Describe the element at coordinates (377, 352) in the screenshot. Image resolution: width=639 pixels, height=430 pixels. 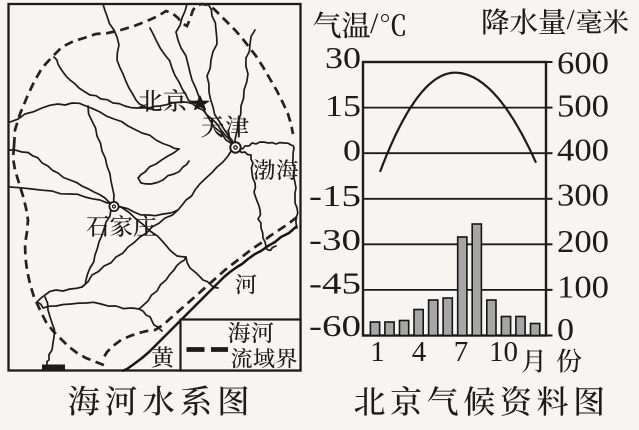
I see `svg-text: 1` at that location.